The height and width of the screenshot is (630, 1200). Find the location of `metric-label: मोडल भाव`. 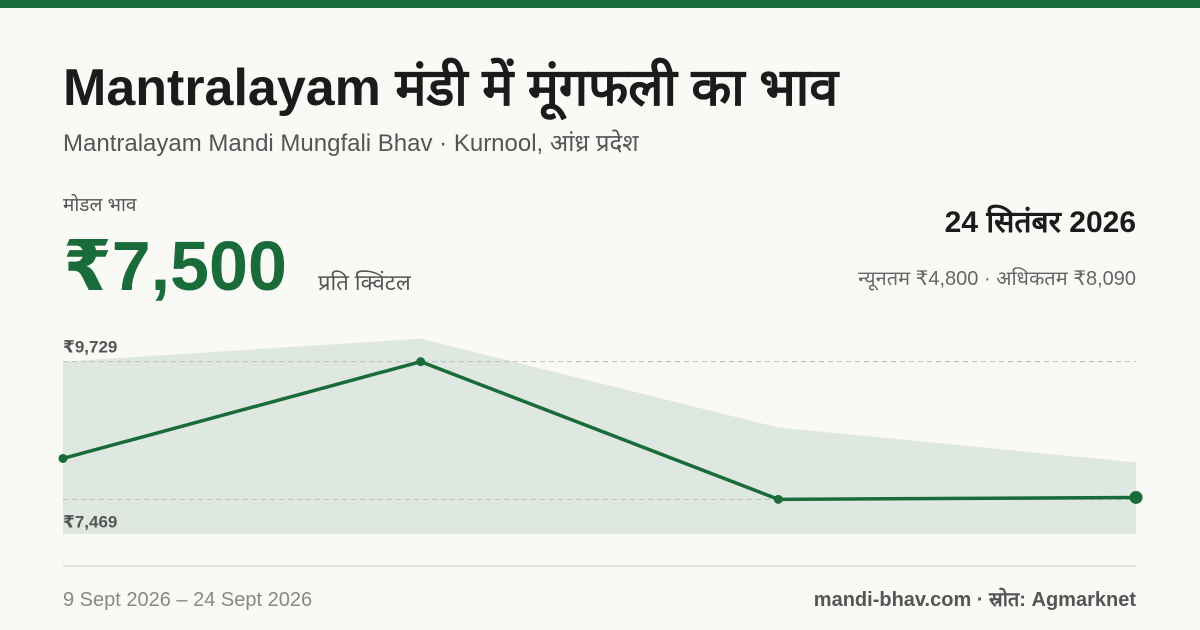

metric-label: मोडल भाव is located at coordinates (100, 204).